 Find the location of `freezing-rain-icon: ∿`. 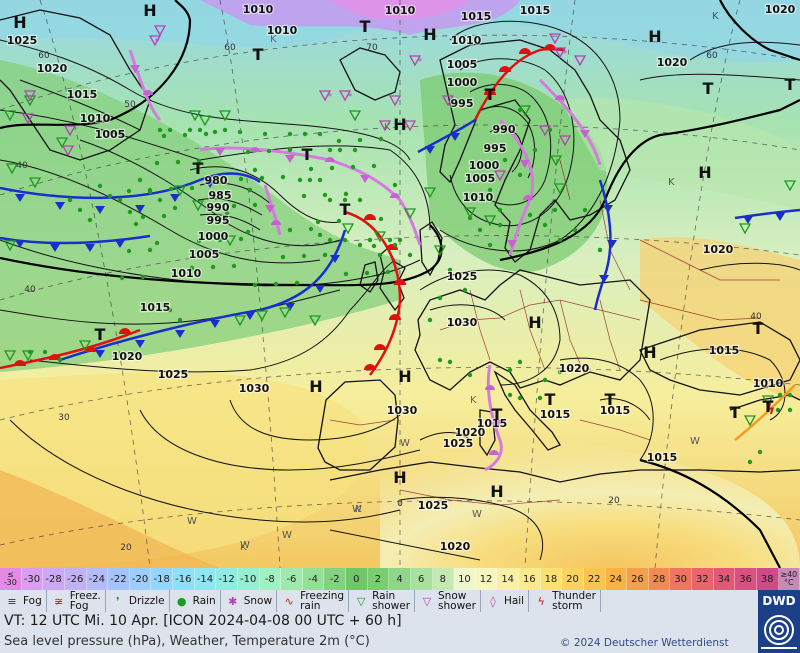

freezing-rain-icon: ∿ is located at coordinates (289, 601).